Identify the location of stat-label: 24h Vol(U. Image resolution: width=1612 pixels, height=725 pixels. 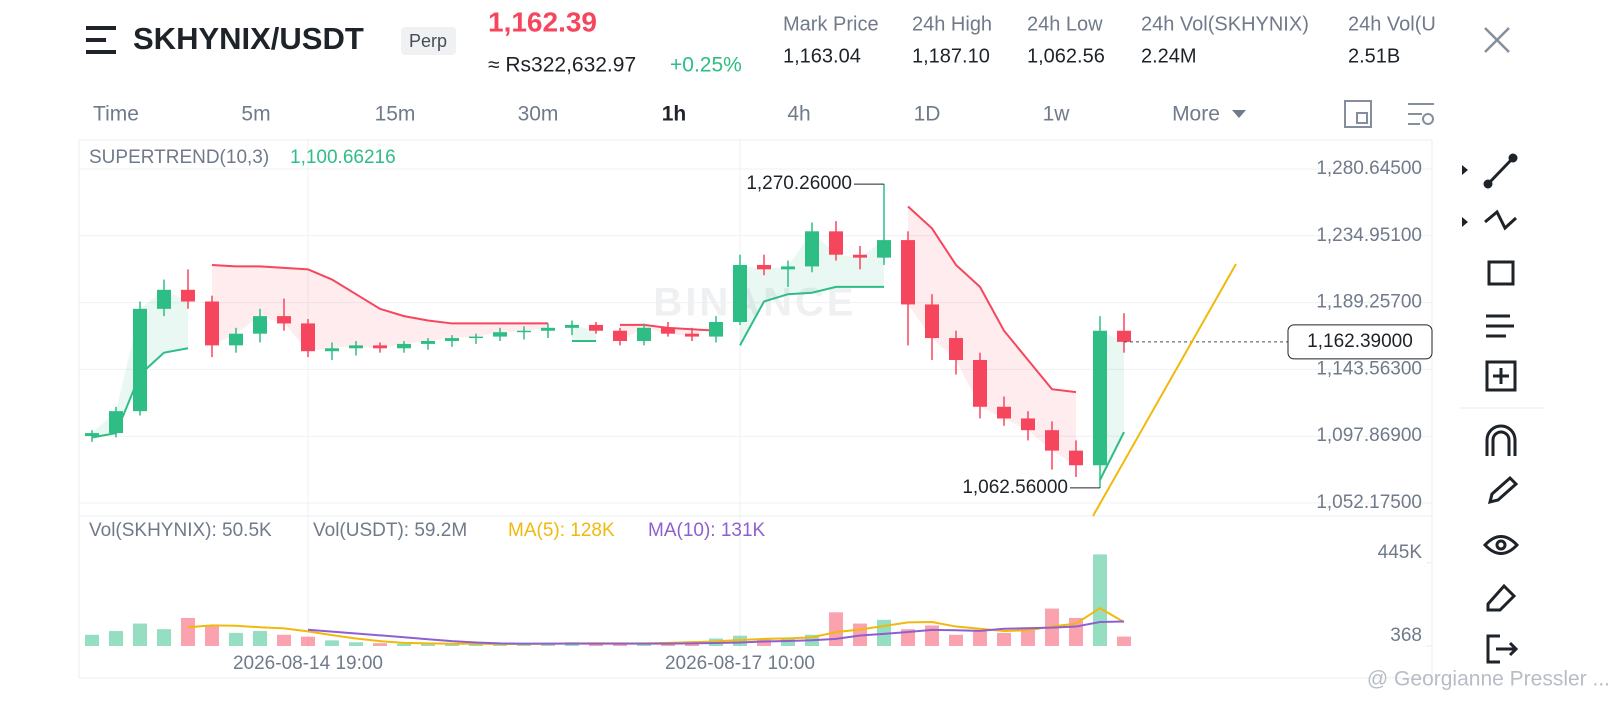
(1392, 24).